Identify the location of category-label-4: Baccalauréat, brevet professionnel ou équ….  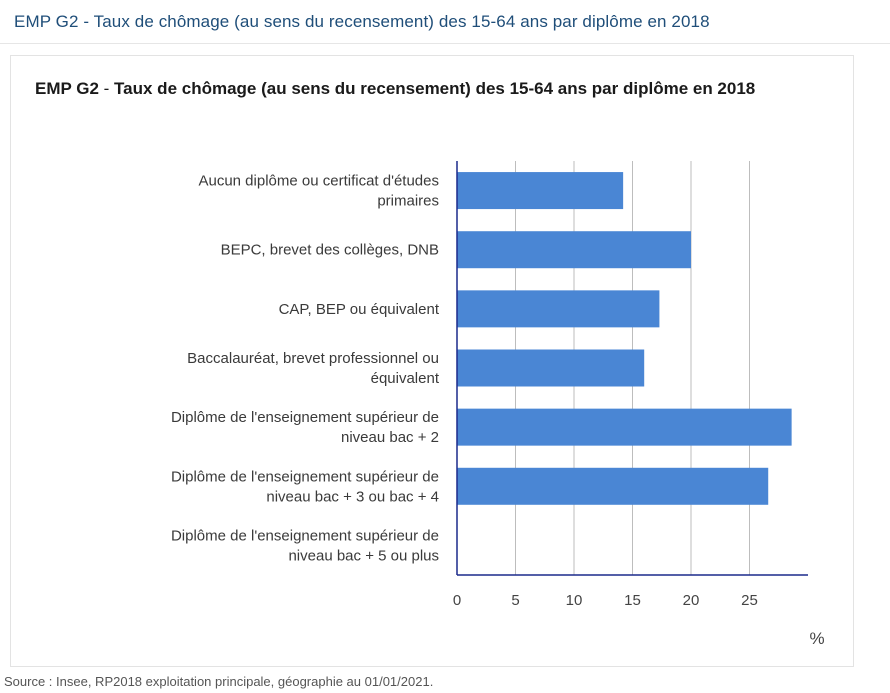
(313, 368).